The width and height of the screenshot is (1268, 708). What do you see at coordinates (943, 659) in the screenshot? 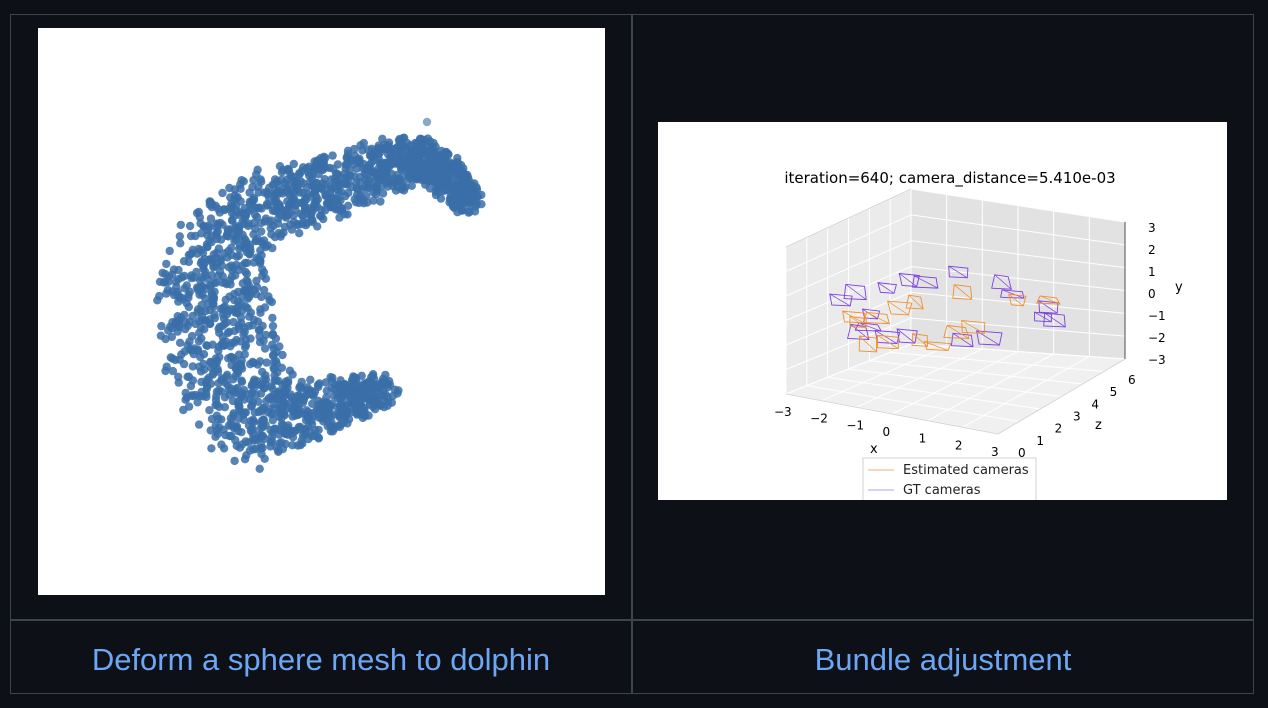
I see `bundle-adjustment-link: Bundle adjustment` at bounding box center [943, 659].